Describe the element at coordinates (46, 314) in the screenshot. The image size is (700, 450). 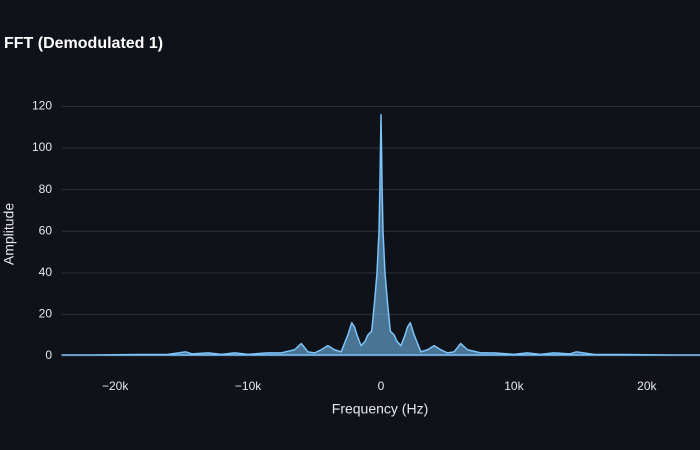
I see `y-tick-label: 20` at that location.